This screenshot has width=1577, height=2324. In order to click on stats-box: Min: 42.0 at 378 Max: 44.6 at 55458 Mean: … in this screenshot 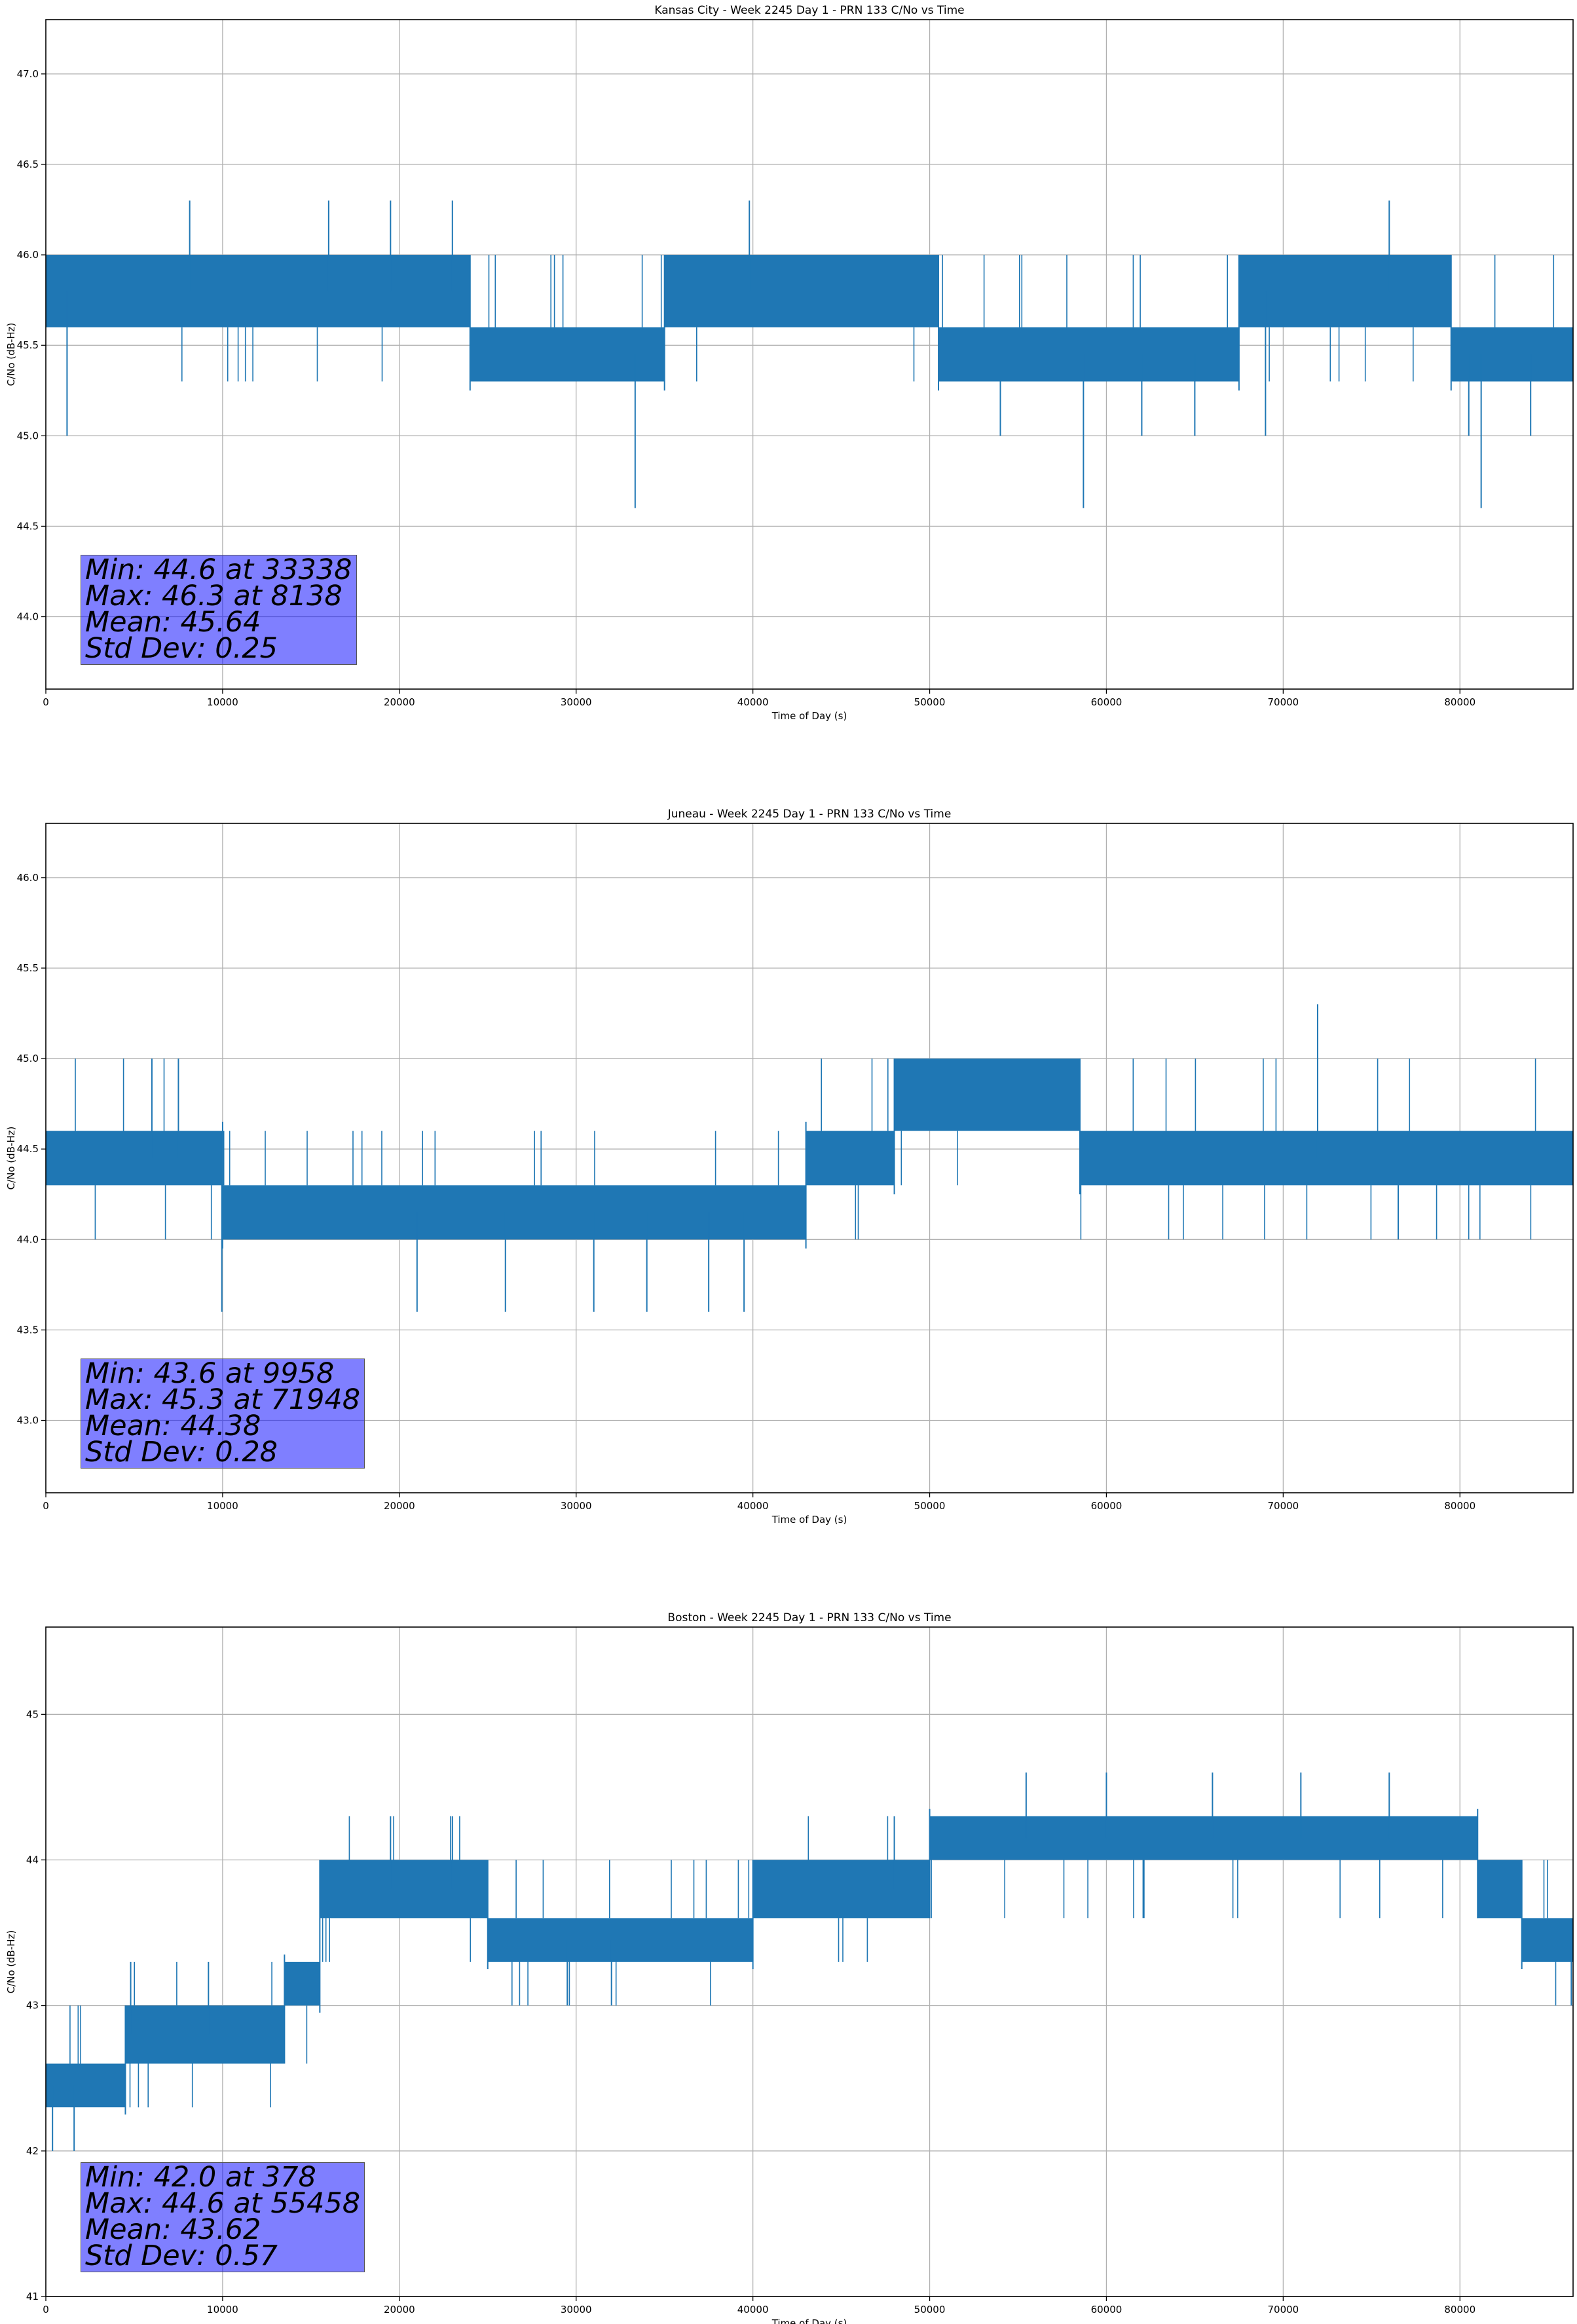, I will do `click(223, 2217)`.